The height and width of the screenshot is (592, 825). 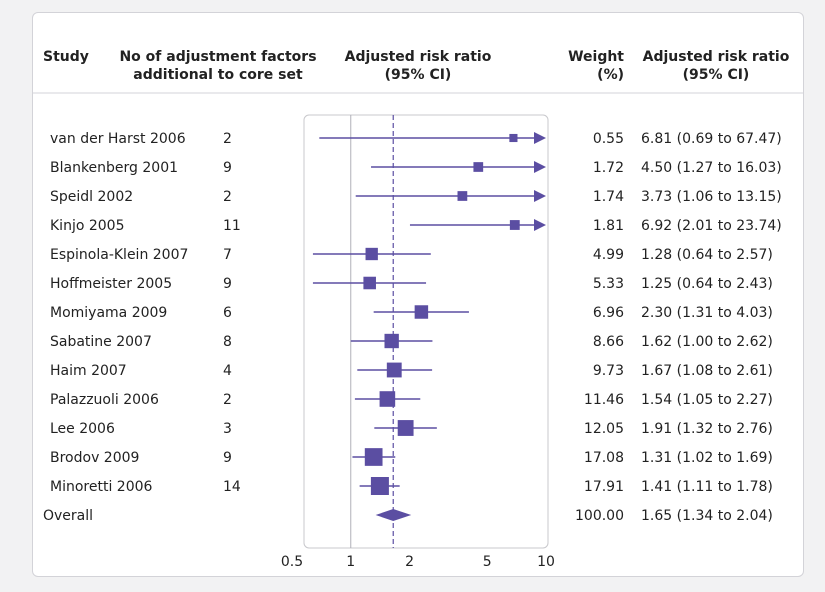 What do you see at coordinates (707, 487) in the screenshot?
I see `rr-ci-text: 1.41 (1.11 to 1.78)` at bounding box center [707, 487].